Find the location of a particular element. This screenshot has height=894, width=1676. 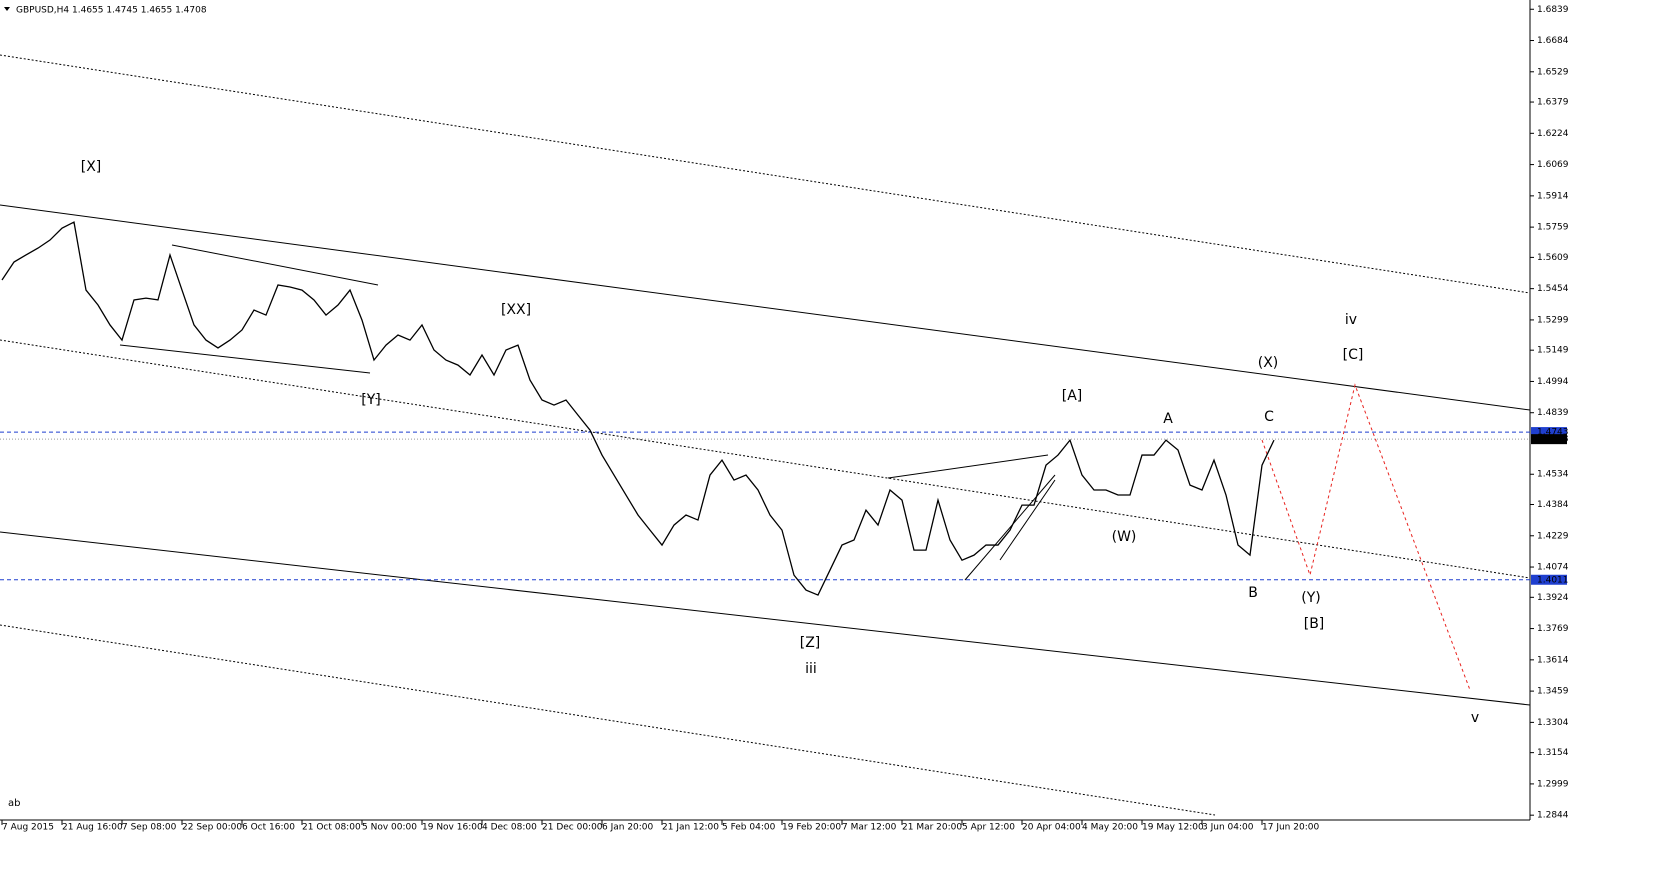

y-tick-label: 1.4839 is located at coordinates (1553, 413).